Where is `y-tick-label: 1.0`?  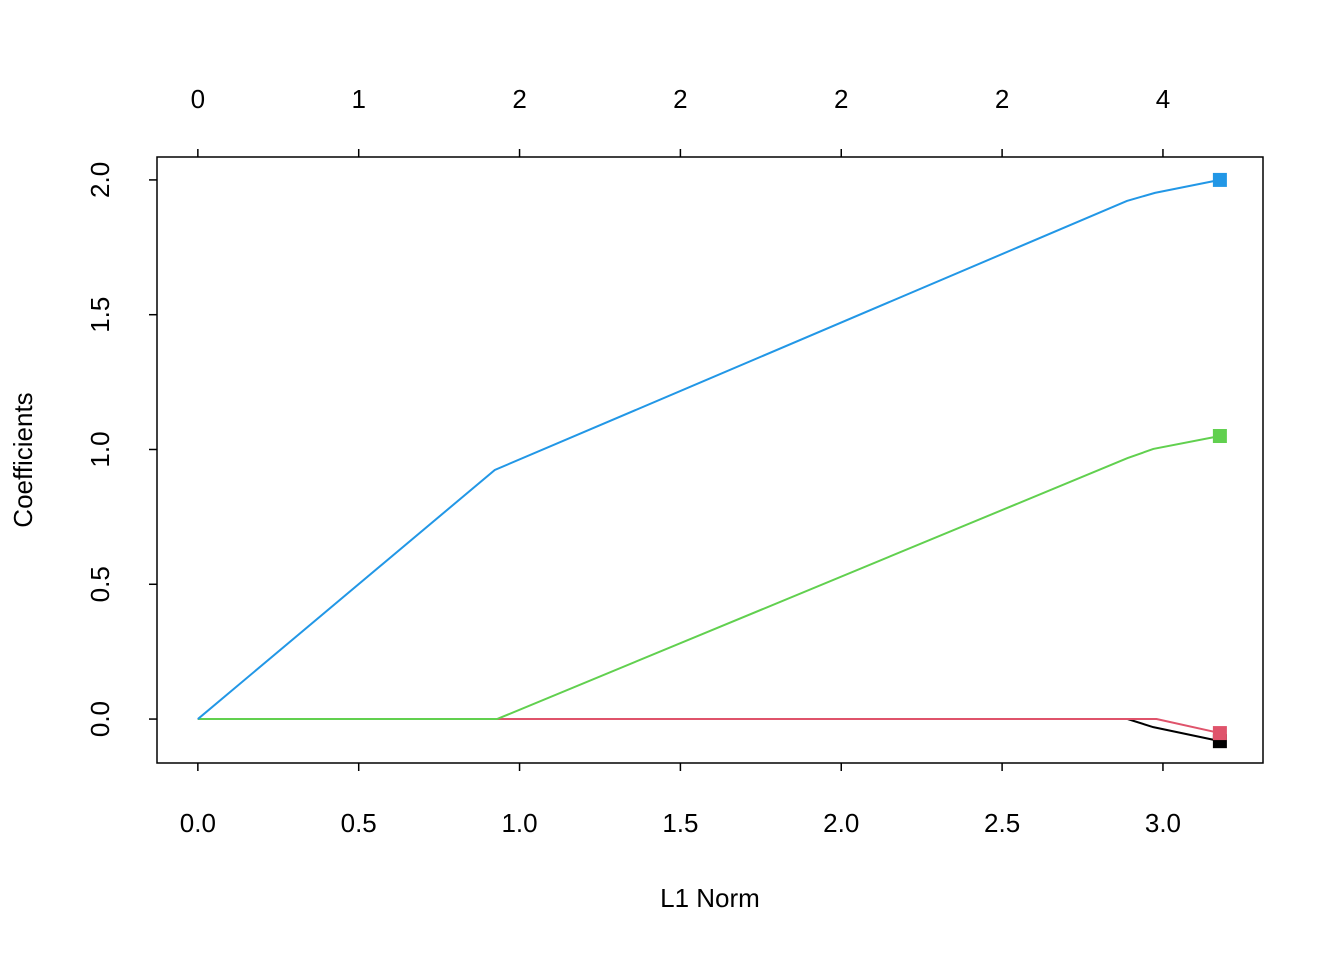
y-tick-label: 1.0 is located at coordinates (100, 449).